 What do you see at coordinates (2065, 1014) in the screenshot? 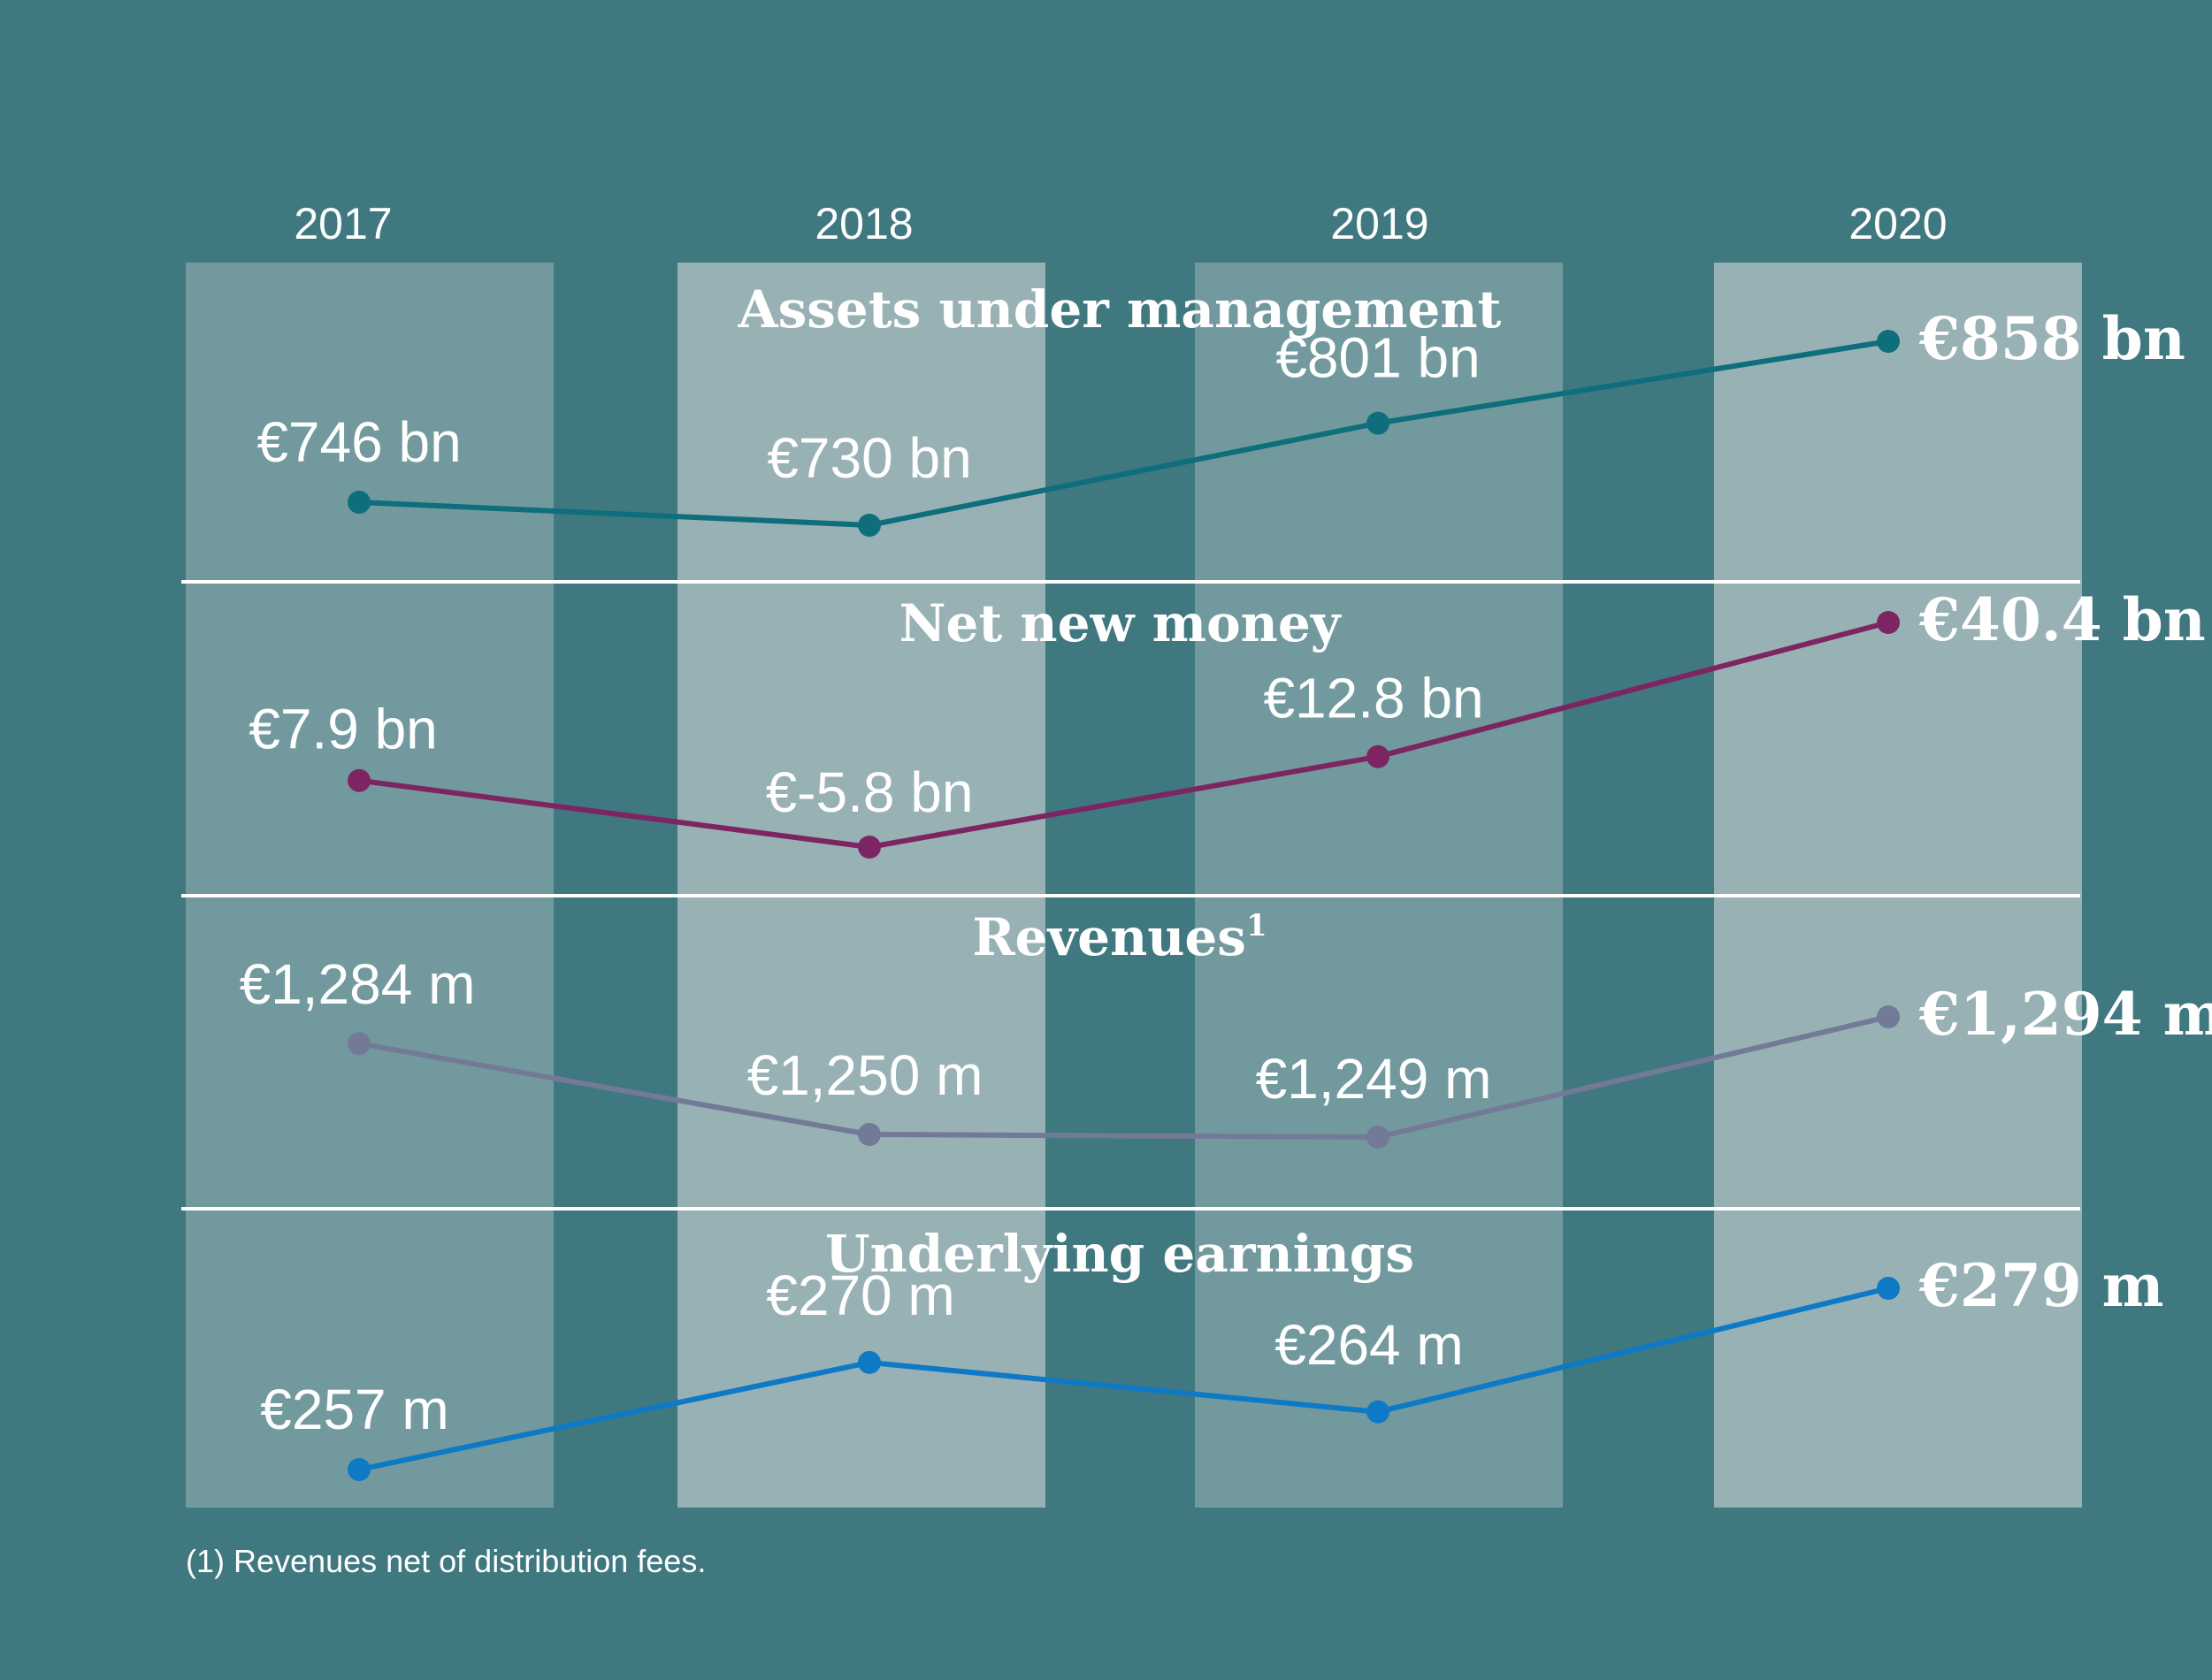
I see `data-label-2020: €1,294 m` at bounding box center [2065, 1014].